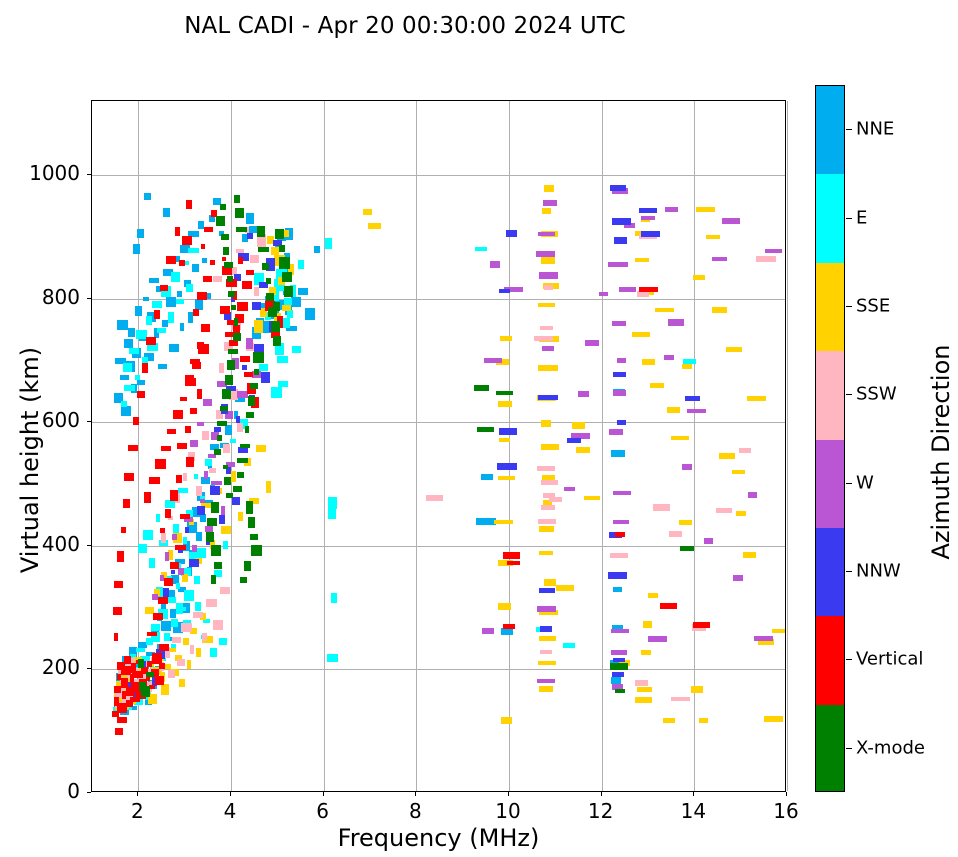 Image resolution: width=958 pixels, height=857 pixels. What do you see at coordinates (830, 572) in the screenshot?
I see `colorbar-band-nnw` at bounding box center [830, 572].